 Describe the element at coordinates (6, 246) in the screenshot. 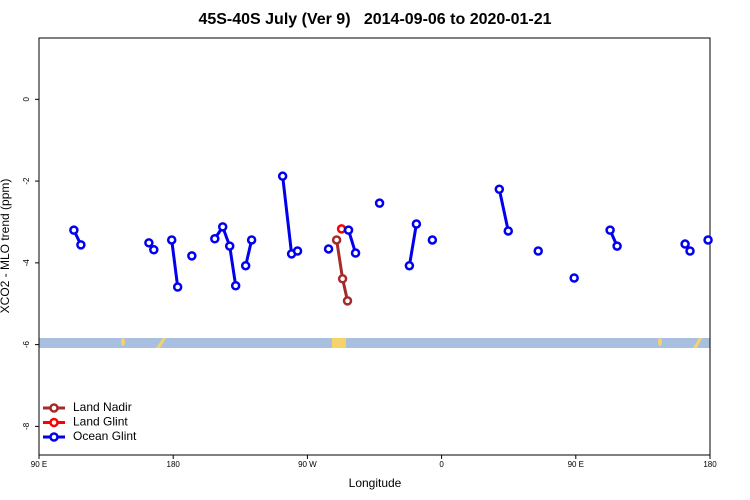

I see `y-axis-label: XCO2 - MLO trend (ppm)` at that location.